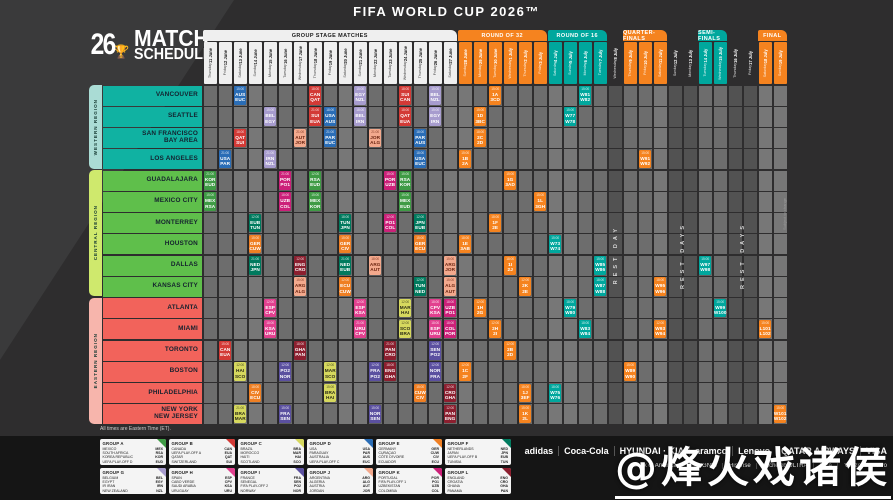 This screenshot has width=893, height=500. What do you see at coordinates (712, 36) in the screenshot?
I see `phase-header-sf: SEMI-FINALS` at bounding box center [712, 36].